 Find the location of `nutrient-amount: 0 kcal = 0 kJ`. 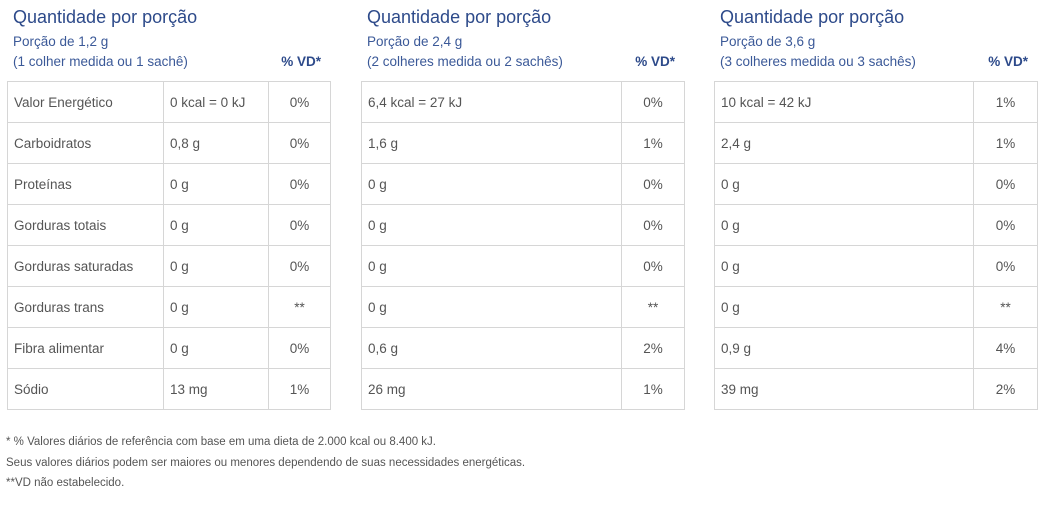

nutrient-amount: 0 kcal = 0 kJ is located at coordinates (216, 102).